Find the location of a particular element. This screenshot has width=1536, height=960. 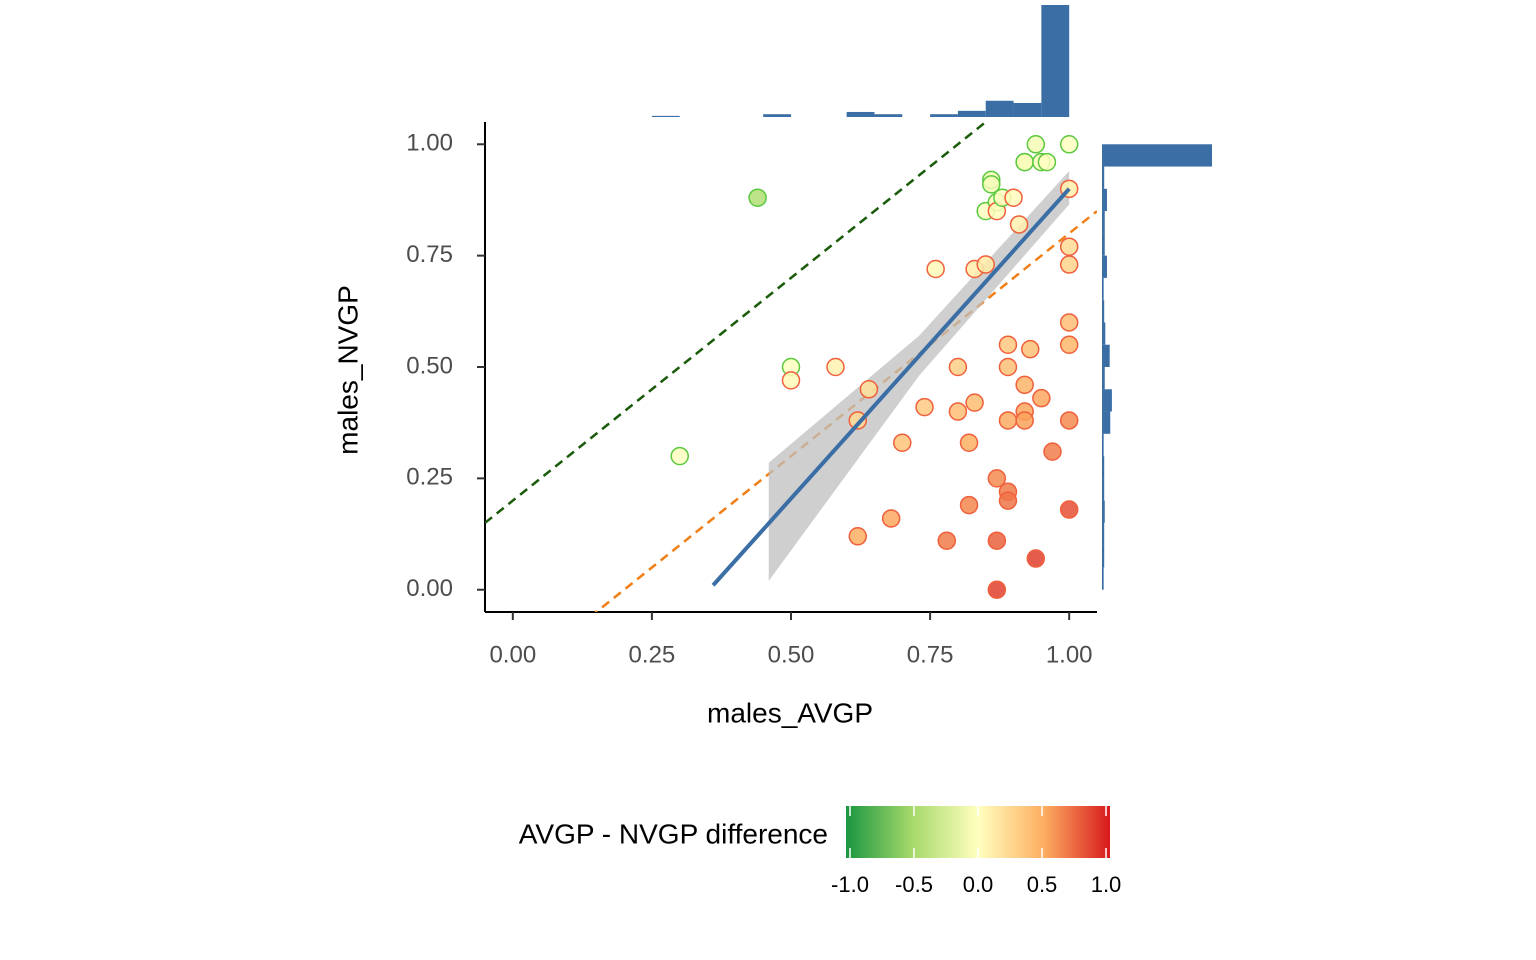

x-tick-label: 0.00 is located at coordinates (512, 654).